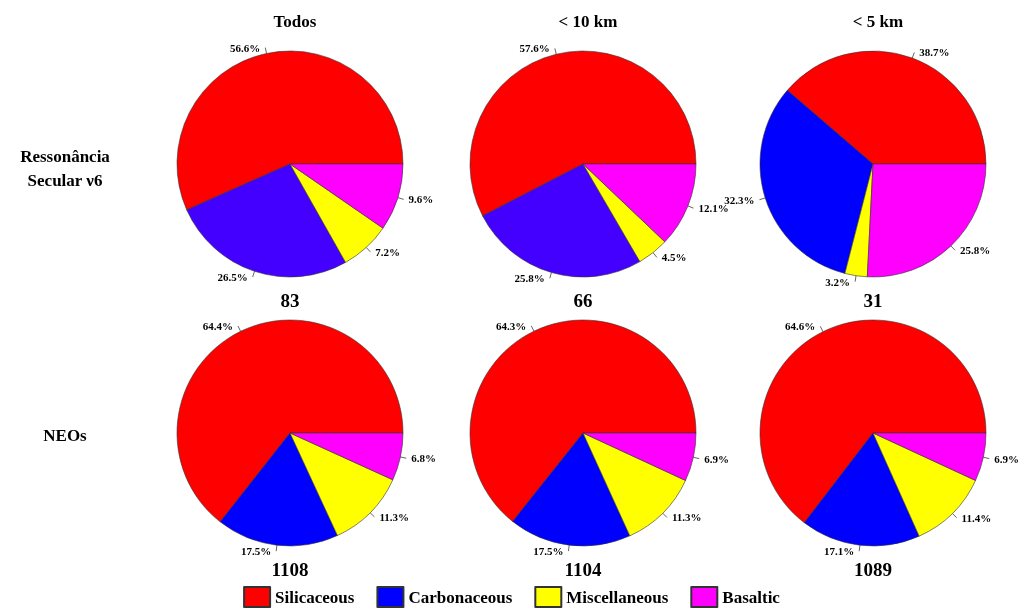 Image resolution: width=1023 pixels, height=615 pixels. I want to click on text: NEOs, so click(65, 435).